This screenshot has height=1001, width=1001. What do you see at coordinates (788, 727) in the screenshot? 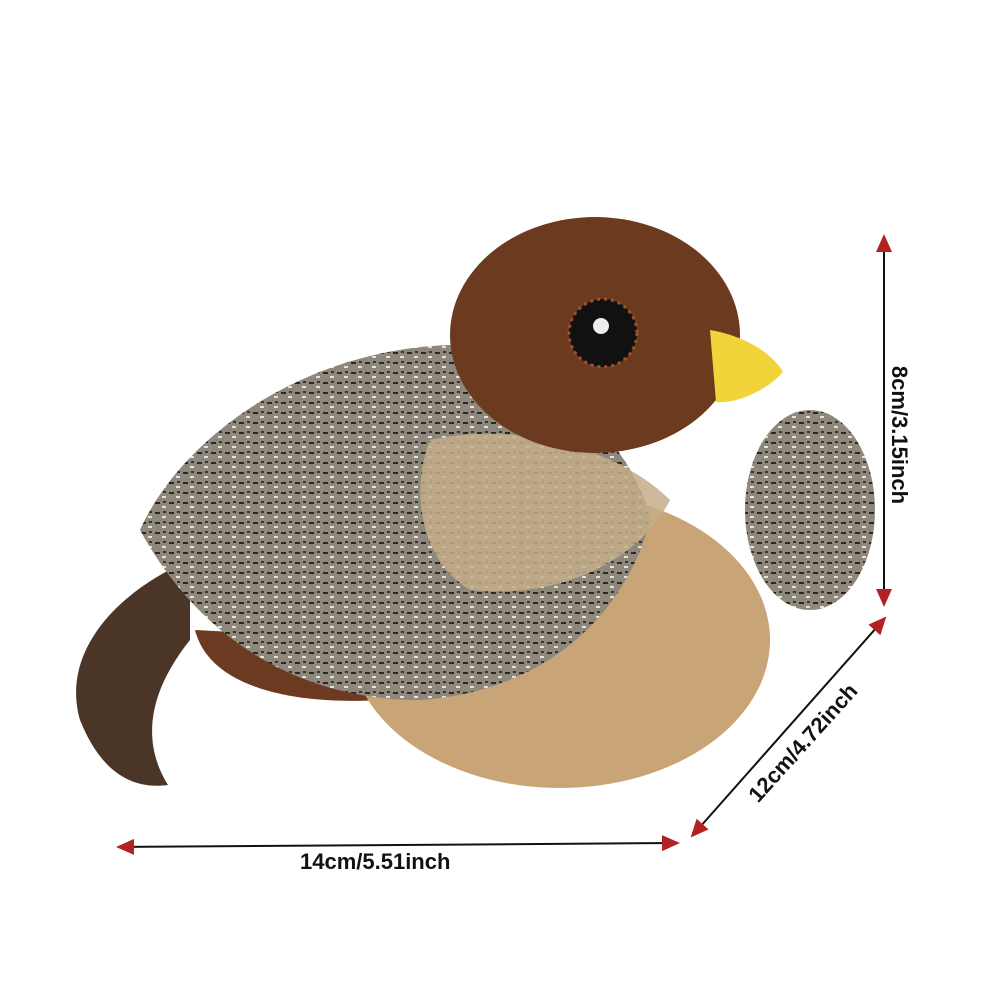
I see `depth-arrow` at bounding box center [788, 727].